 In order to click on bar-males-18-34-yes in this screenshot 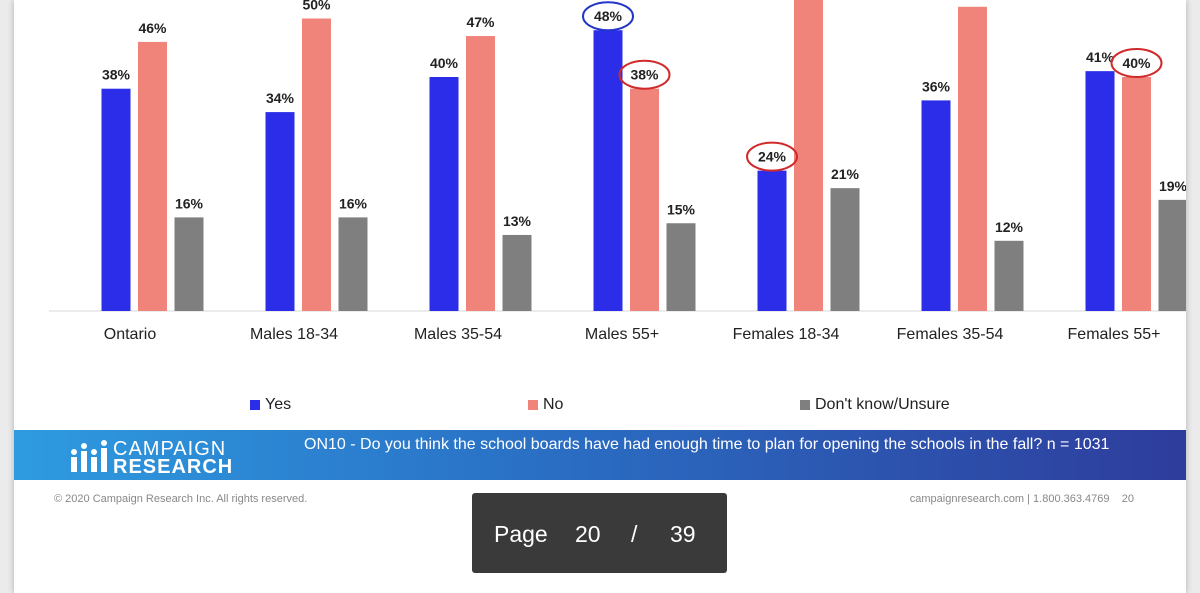, I will do `click(280, 211)`.